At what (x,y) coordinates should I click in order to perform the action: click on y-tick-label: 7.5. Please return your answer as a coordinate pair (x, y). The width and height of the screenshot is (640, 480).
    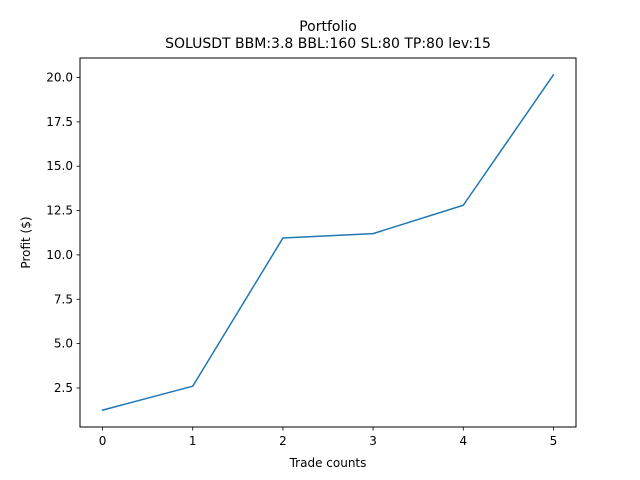
    Looking at the image, I should click on (63, 299).